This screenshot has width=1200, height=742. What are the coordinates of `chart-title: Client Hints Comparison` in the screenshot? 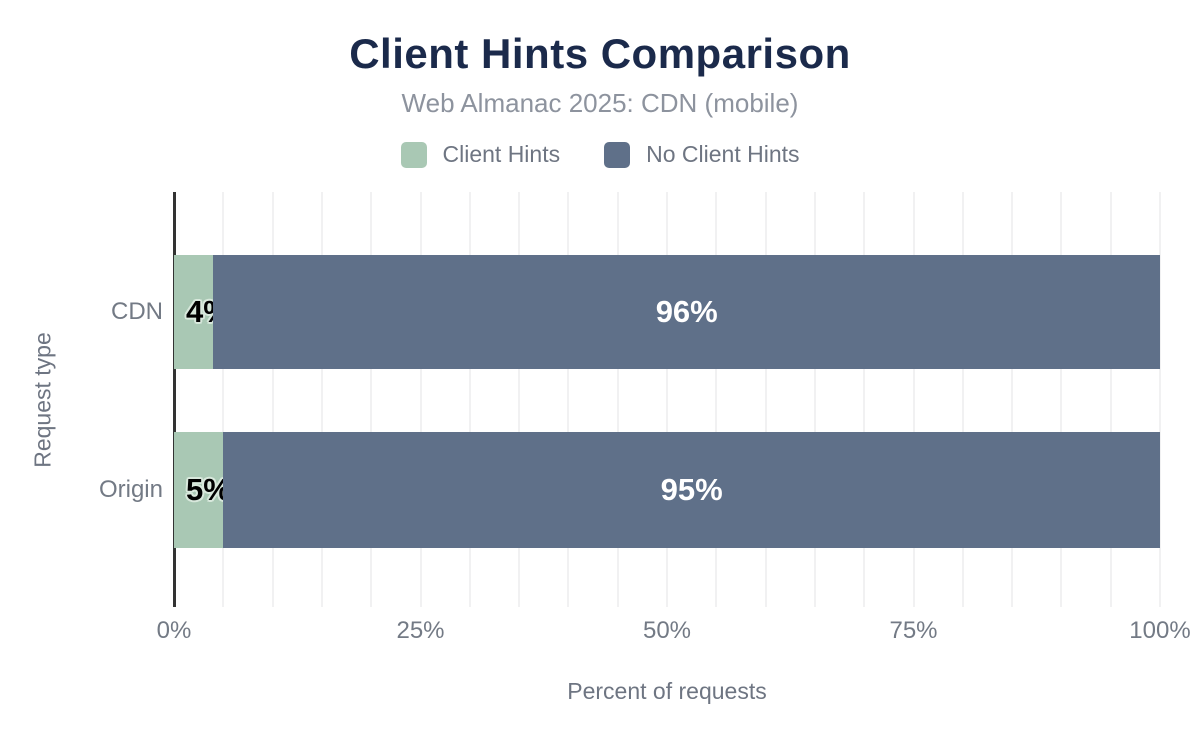 It's located at (600, 53).